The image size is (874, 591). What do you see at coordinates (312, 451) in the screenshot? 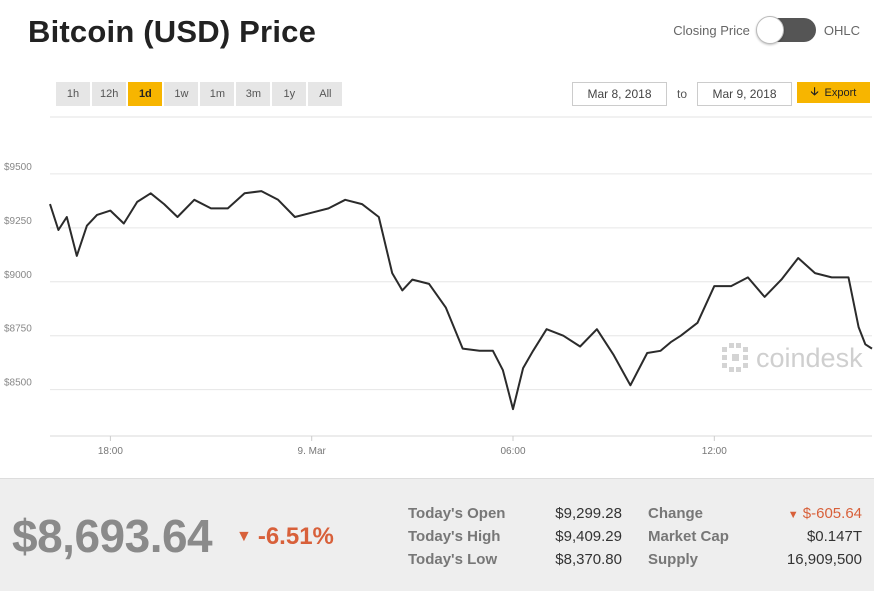
I see `x-tick-label: 9. Mar` at bounding box center [312, 451].